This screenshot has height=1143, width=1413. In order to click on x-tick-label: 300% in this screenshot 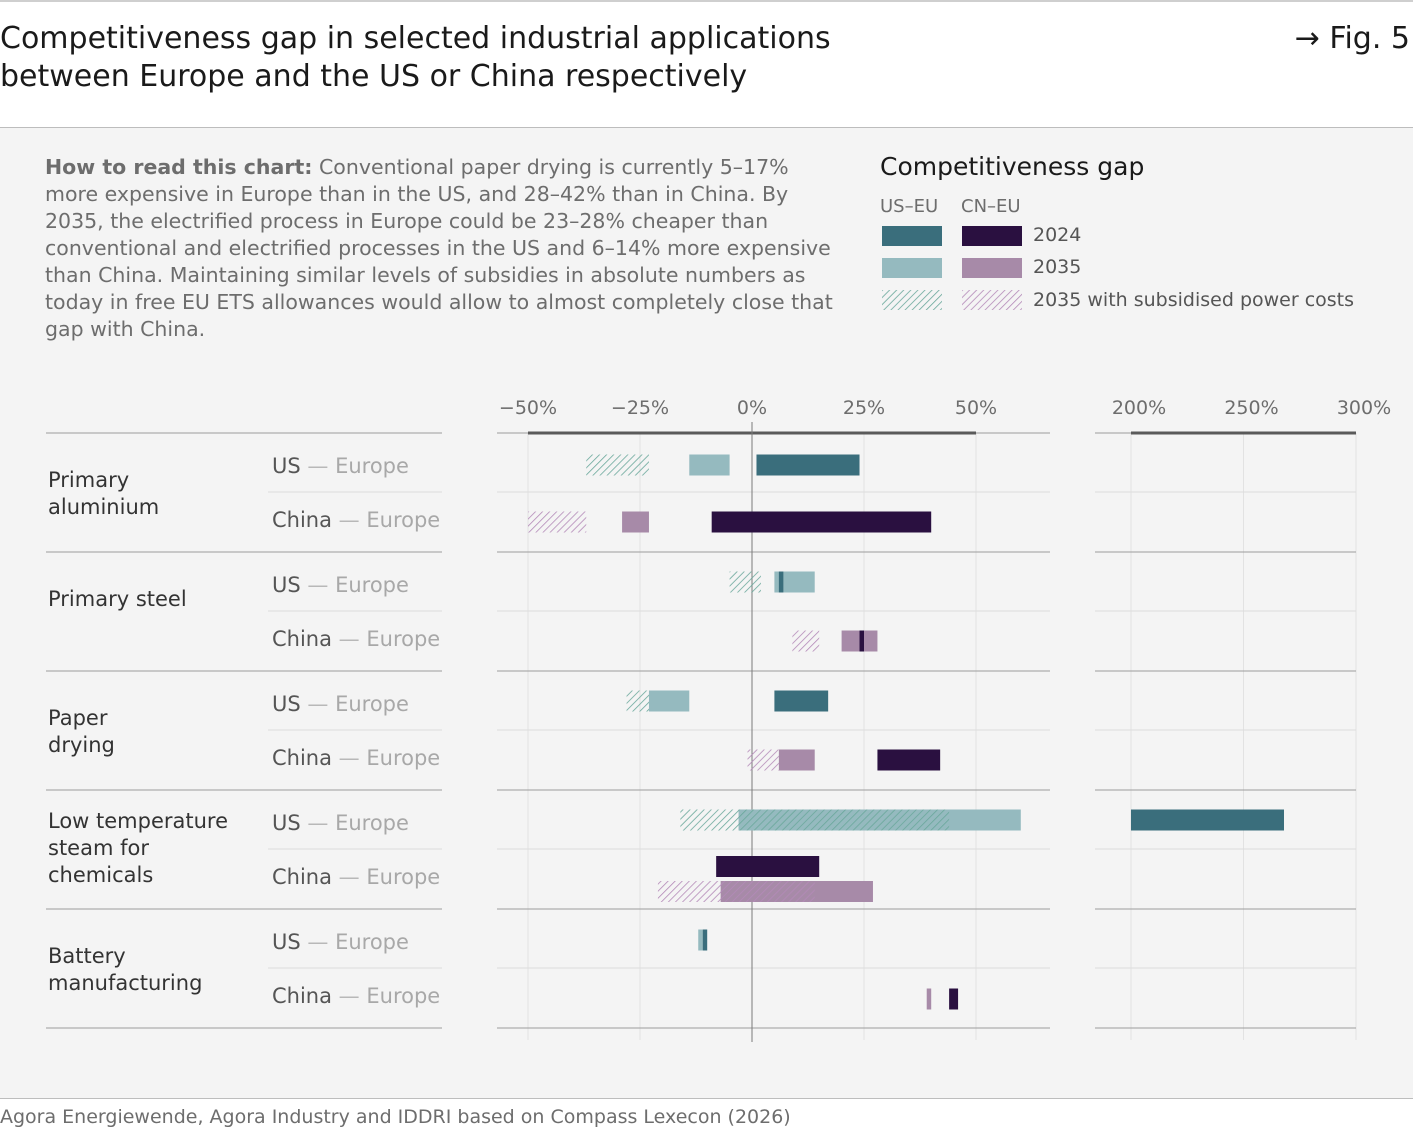, I will do `click(1364, 408)`.